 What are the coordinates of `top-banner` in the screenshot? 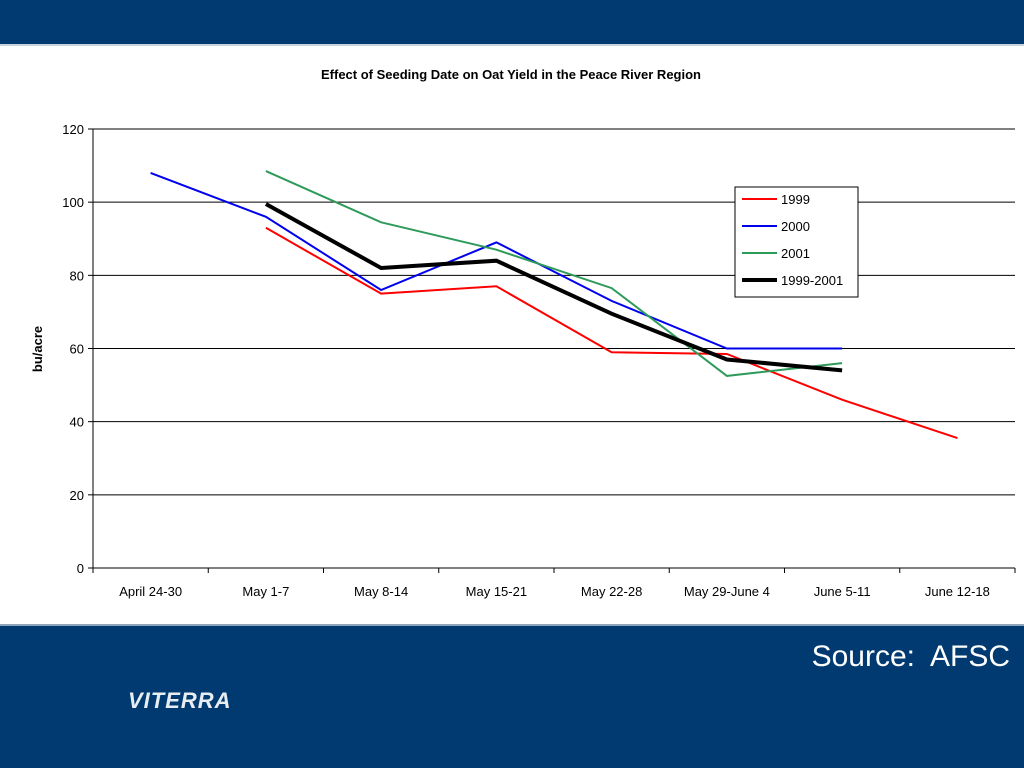 It's located at (512, 22).